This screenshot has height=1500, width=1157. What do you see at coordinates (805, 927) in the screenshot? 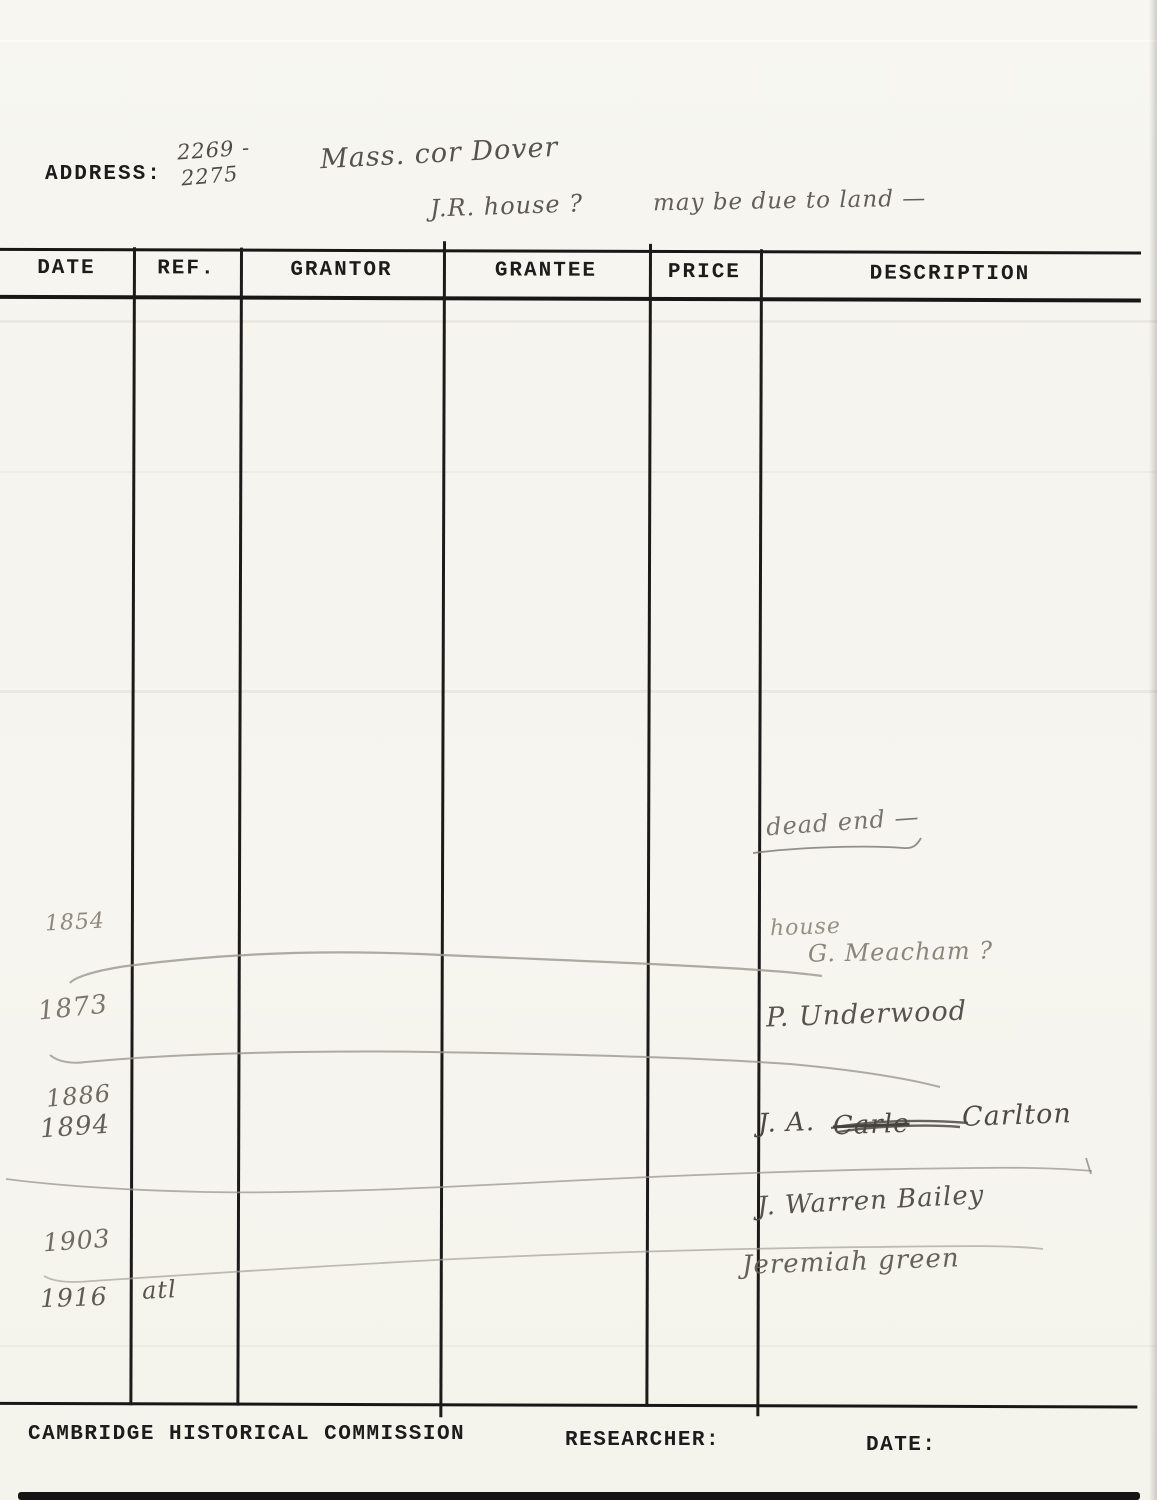
I see `desc-house: house` at bounding box center [805, 927].